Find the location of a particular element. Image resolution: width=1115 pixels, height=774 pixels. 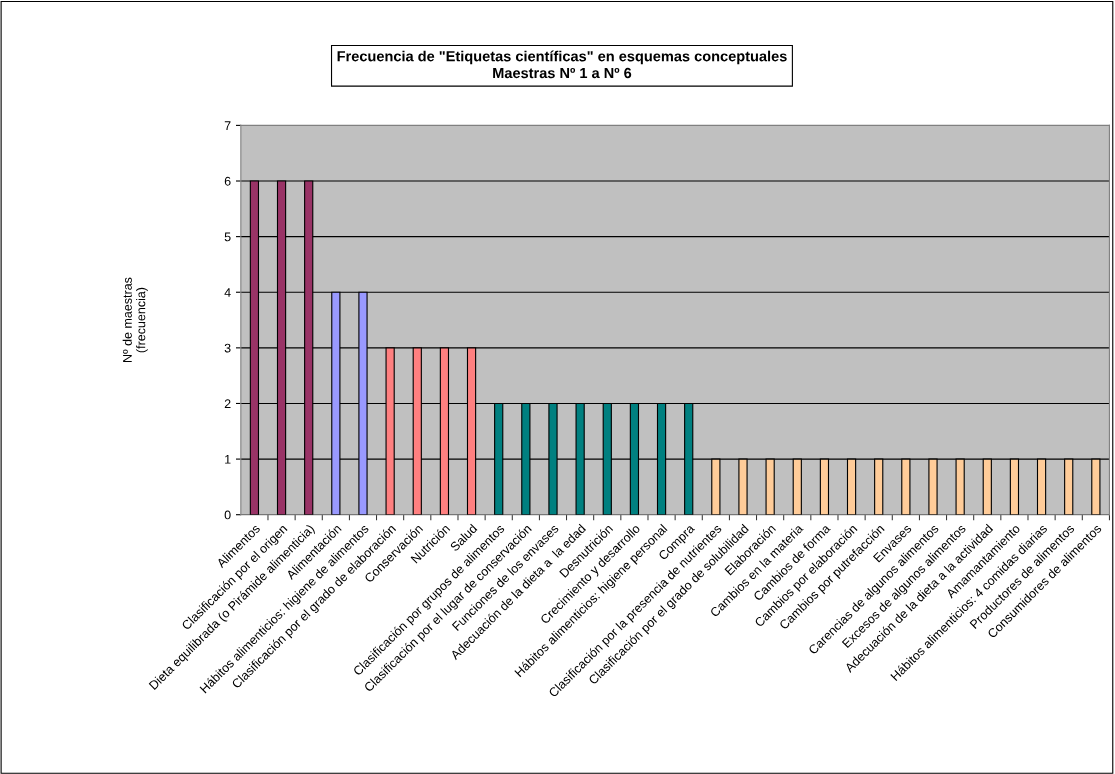

y-tick-label: 7 is located at coordinates (227, 125).